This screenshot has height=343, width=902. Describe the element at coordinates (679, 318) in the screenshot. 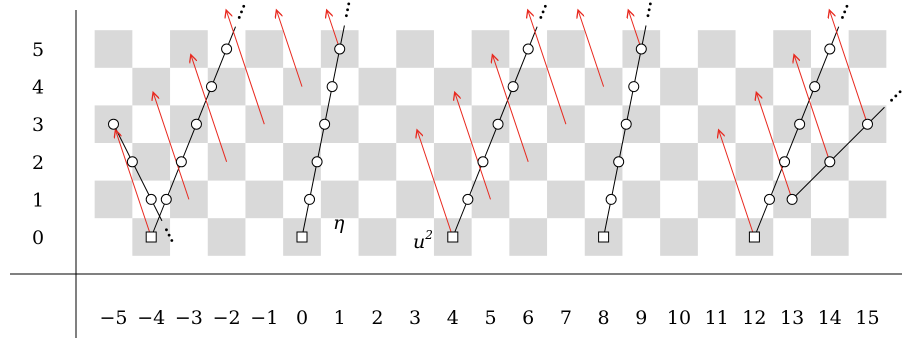

I see `x-tick-label: 10` at that location.